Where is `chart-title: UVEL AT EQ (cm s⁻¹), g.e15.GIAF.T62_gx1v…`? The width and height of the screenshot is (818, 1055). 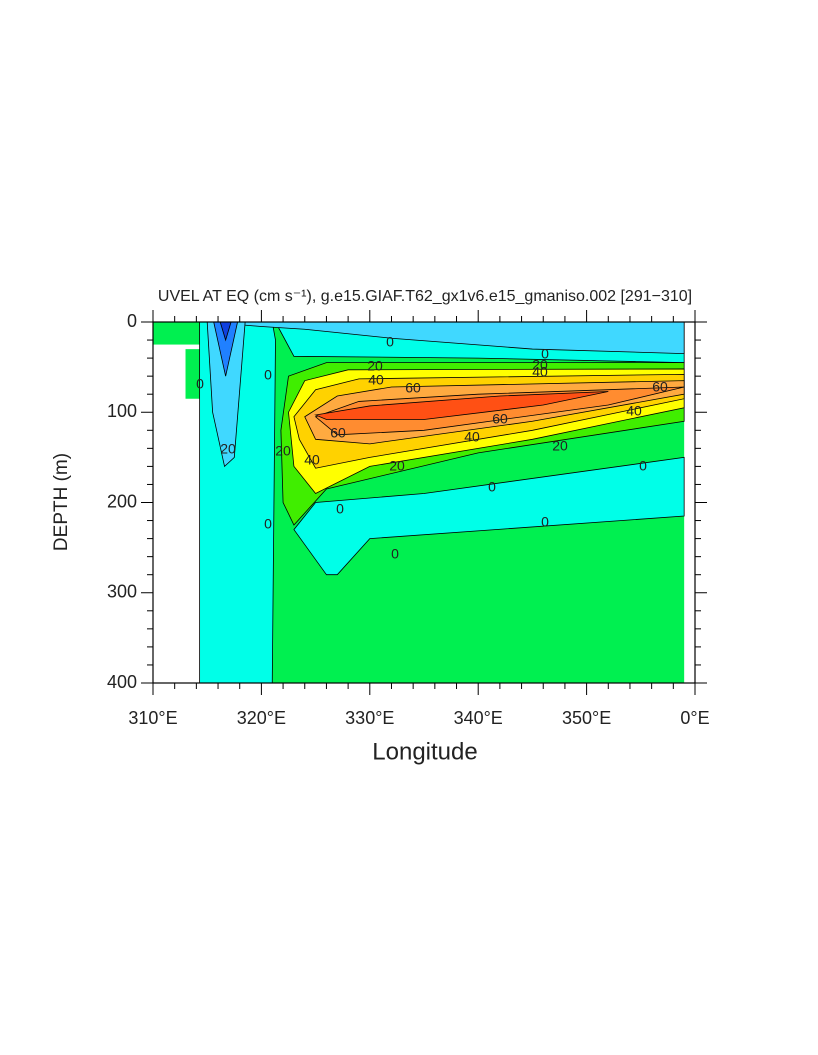 chart-title: UVEL AT EQ (cm s⁻¹), g.e15.GIAF.T62_gx1v… is located at coordinates (425, 296).